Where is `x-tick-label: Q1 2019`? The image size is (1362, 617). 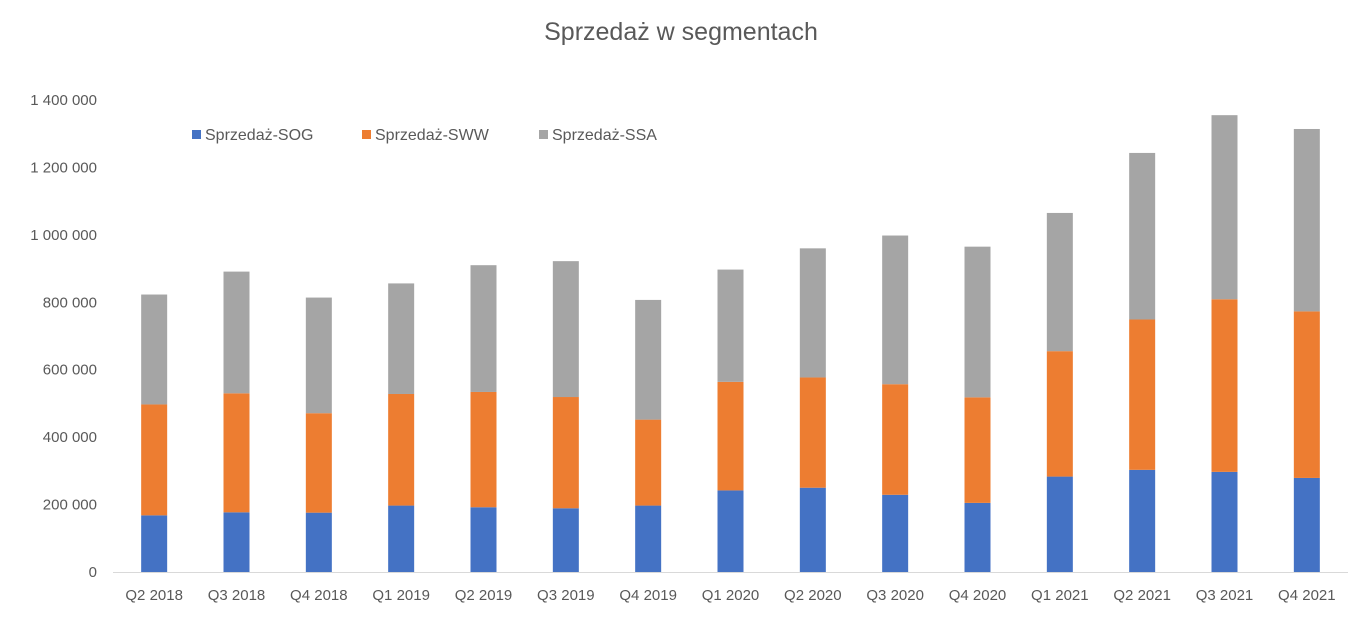
x-tick-label: Q1 2019 is located at coordinates (401, 595).